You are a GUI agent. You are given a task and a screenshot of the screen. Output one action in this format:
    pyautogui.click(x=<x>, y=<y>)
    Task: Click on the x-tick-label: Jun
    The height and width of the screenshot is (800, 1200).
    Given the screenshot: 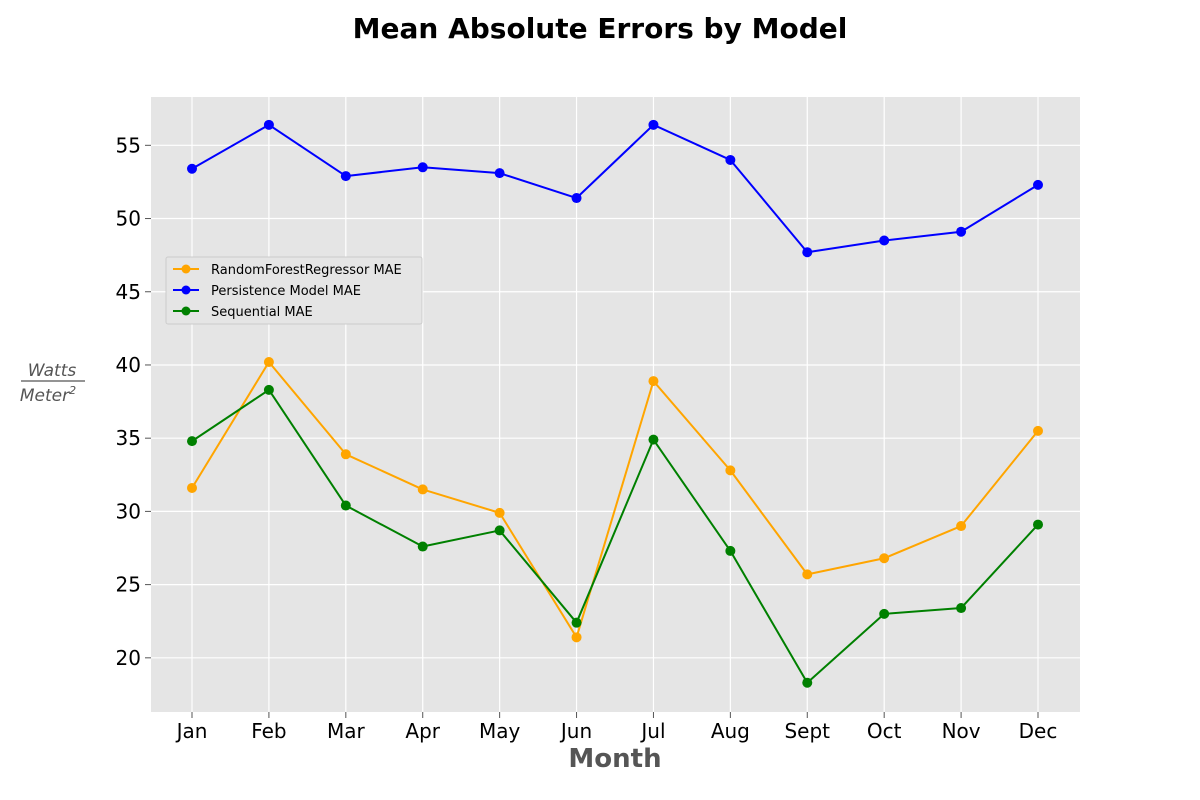 What is the action you would take?
    pyautogui.click(x=575, y=731)
    